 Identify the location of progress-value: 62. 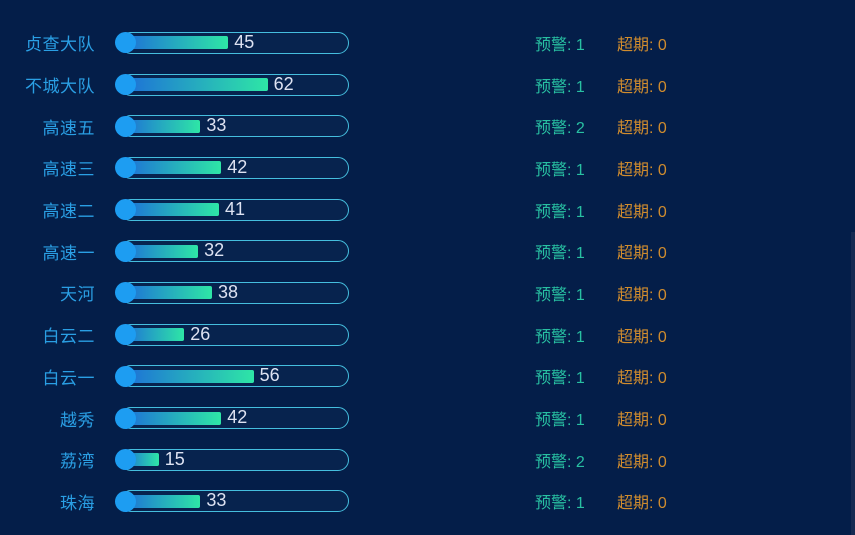
(283, 83).